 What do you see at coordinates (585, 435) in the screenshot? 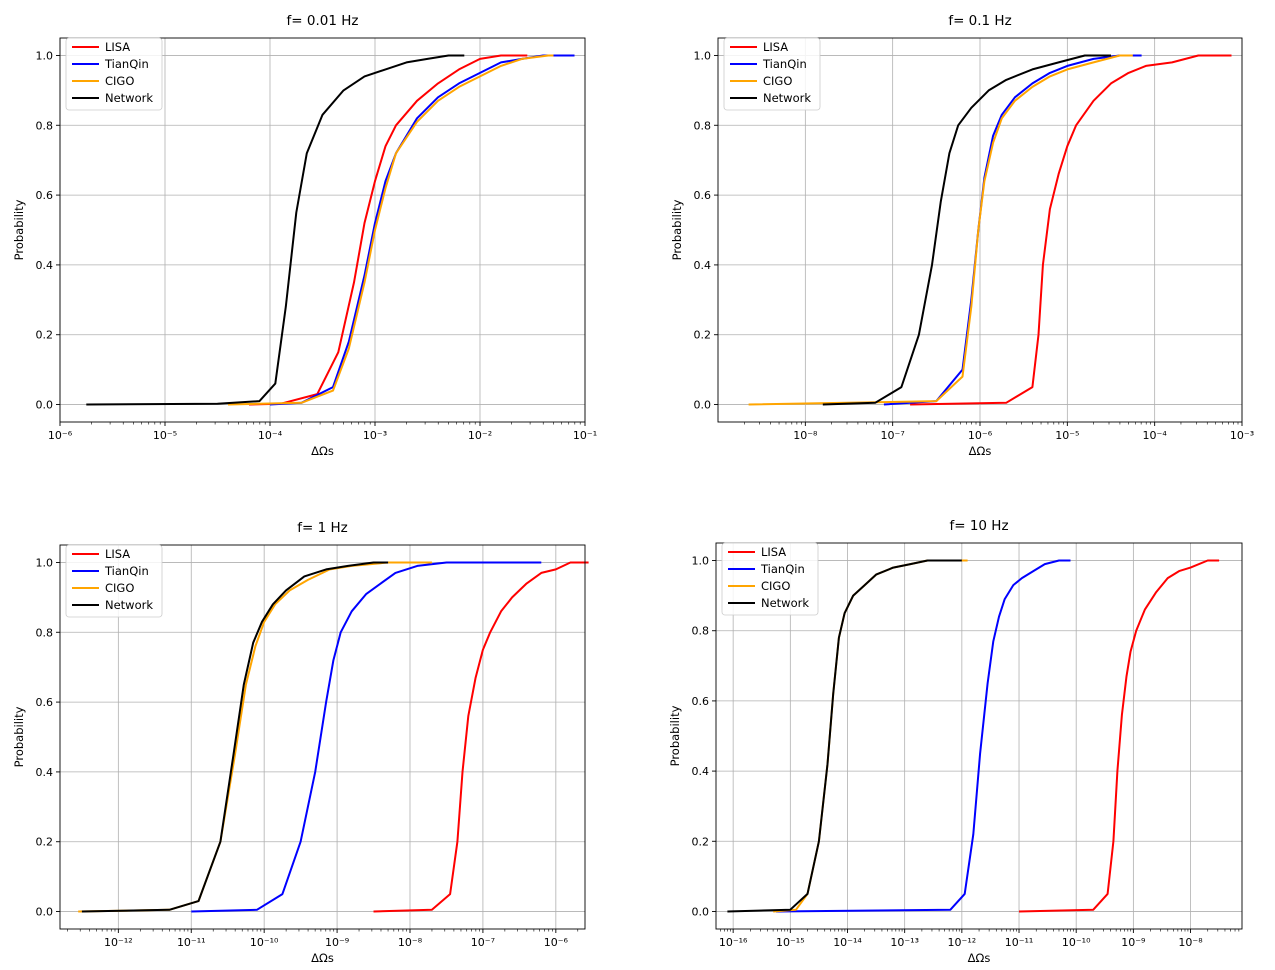
I see `x-tick-label: 10⁻¹` at bounding box center [585, 435].